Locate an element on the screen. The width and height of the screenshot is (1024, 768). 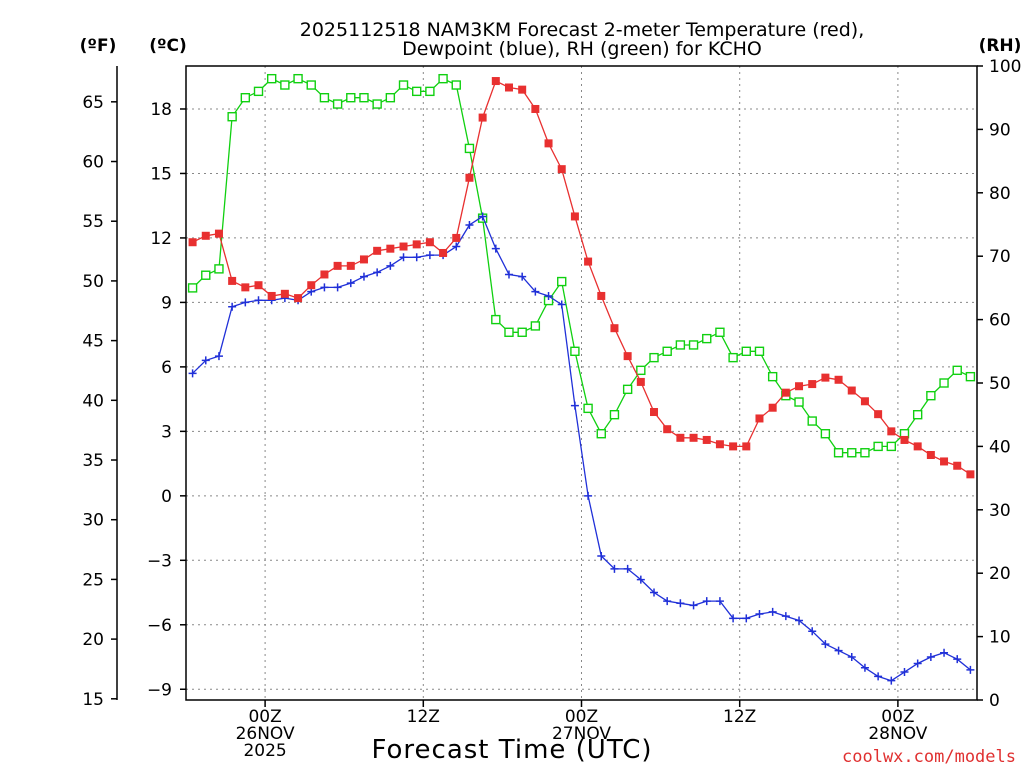
fahrenheit-tick-label: 50 is located at coordinates (93, 282).